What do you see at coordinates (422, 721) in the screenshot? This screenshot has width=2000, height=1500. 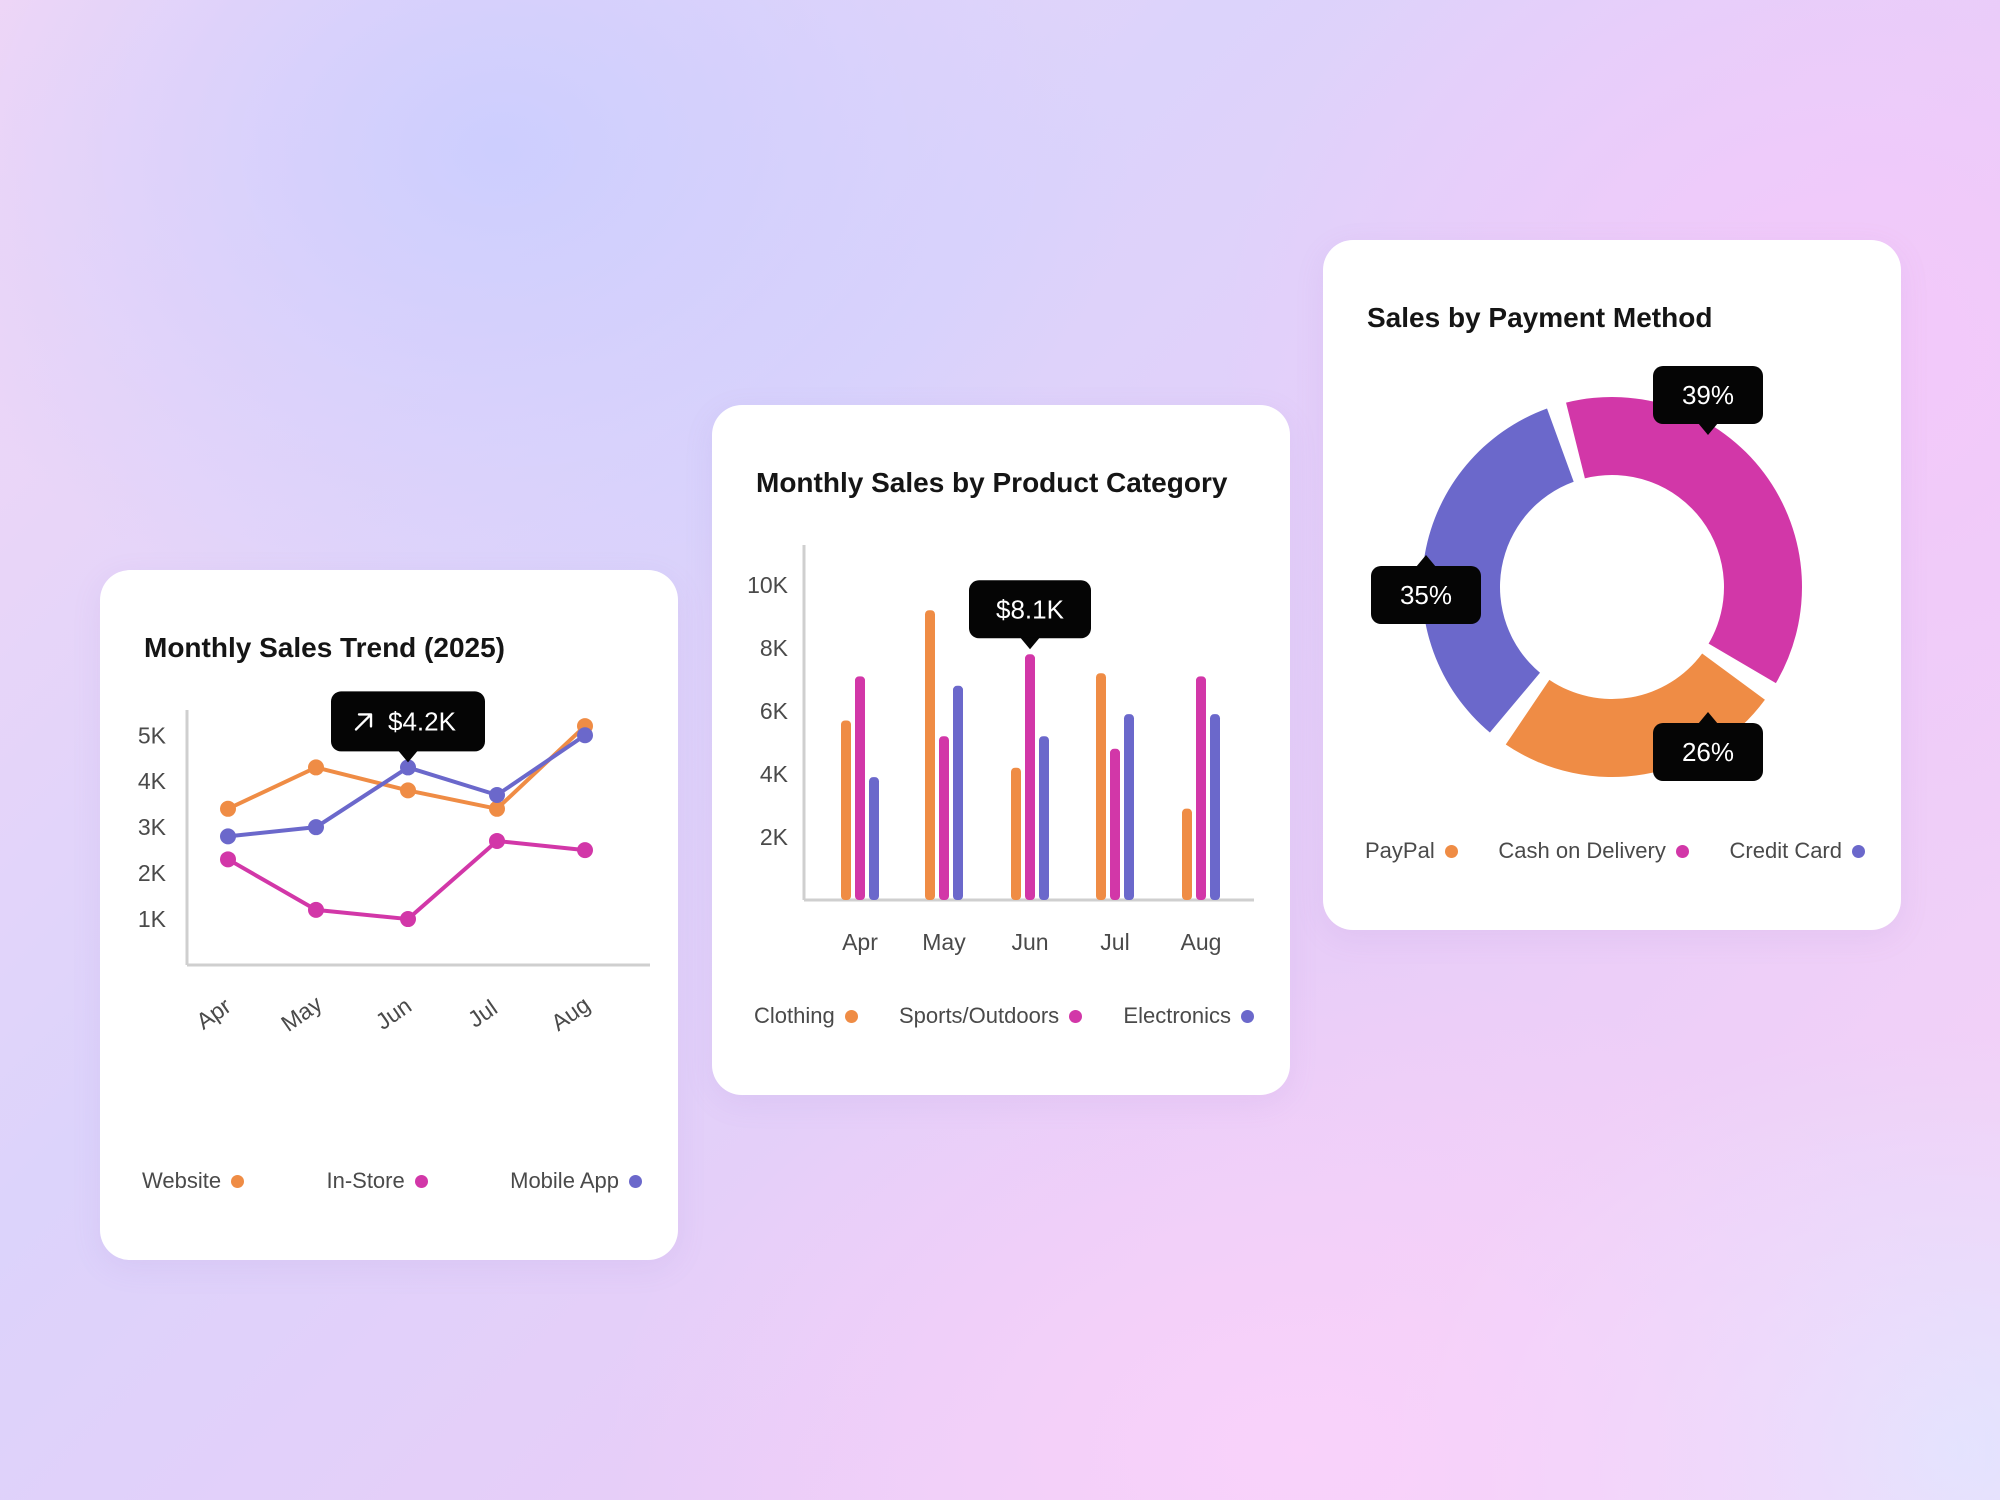 I see `tooltip-label: $4.2K` at bounding box center [422, 721].